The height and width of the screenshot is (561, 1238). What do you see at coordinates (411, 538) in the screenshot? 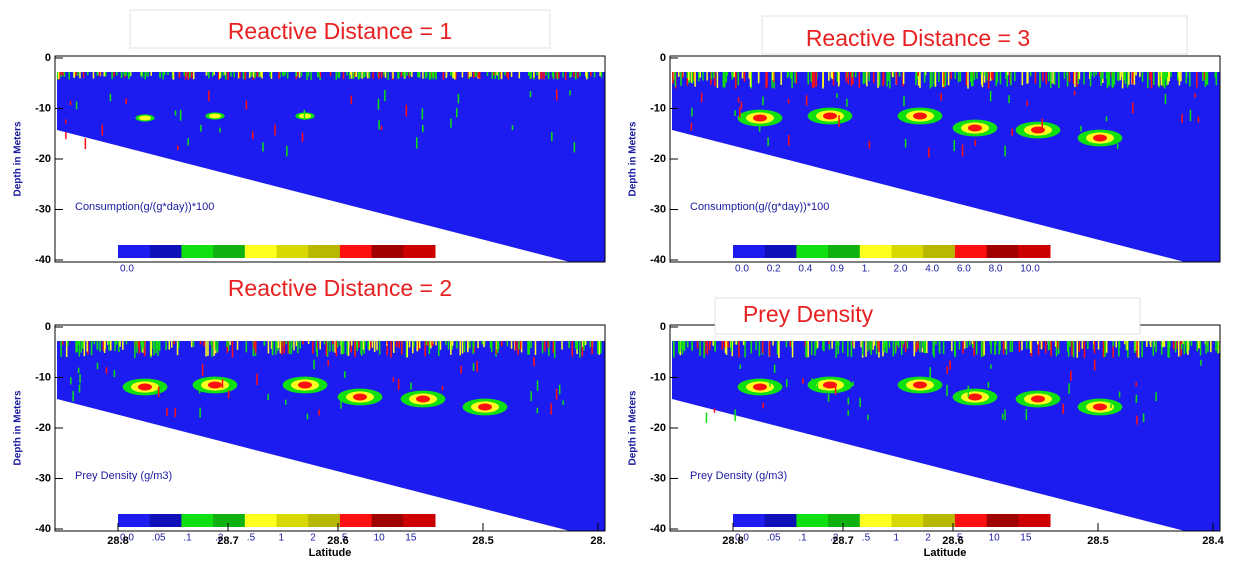
I see `colorbar-label: 15` at bounding box center [411, 538].